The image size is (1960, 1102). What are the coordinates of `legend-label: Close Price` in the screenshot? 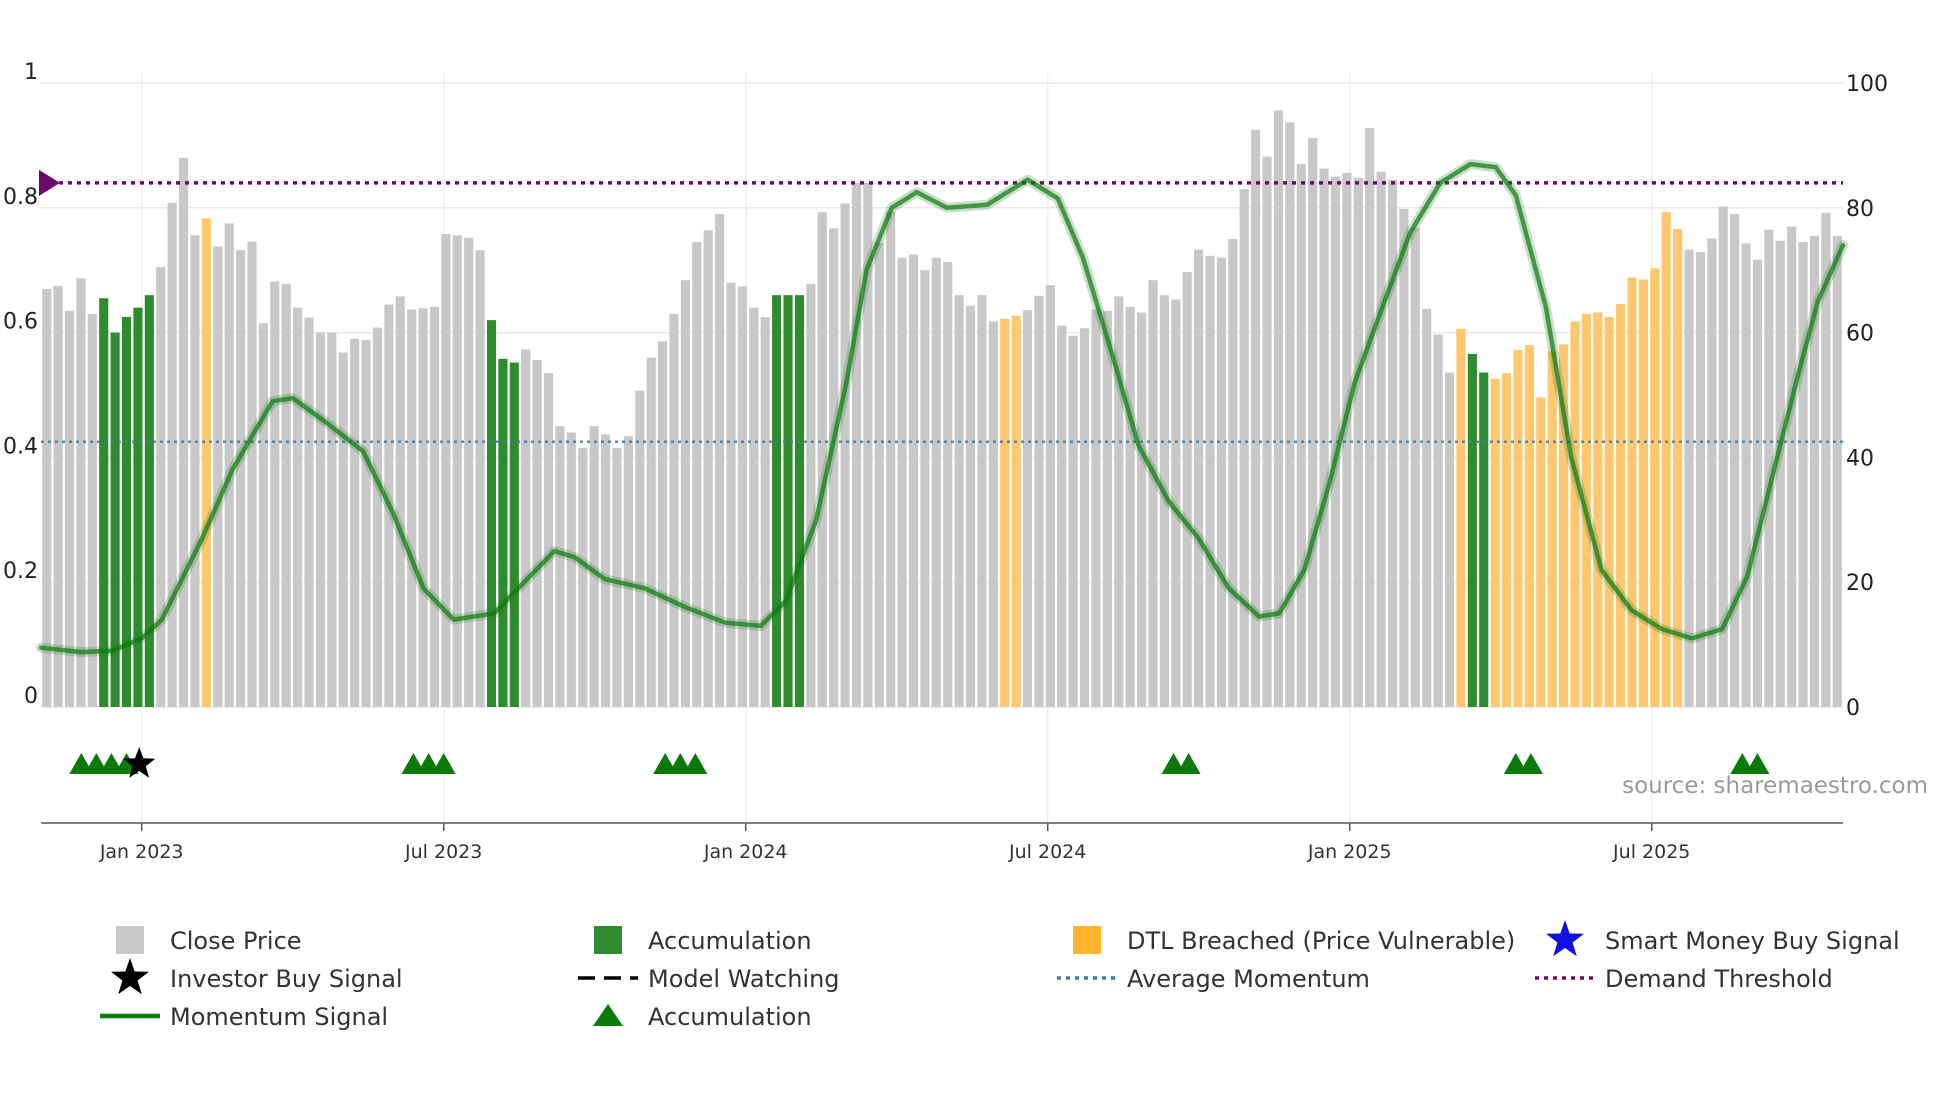 It's located at (236, 941).